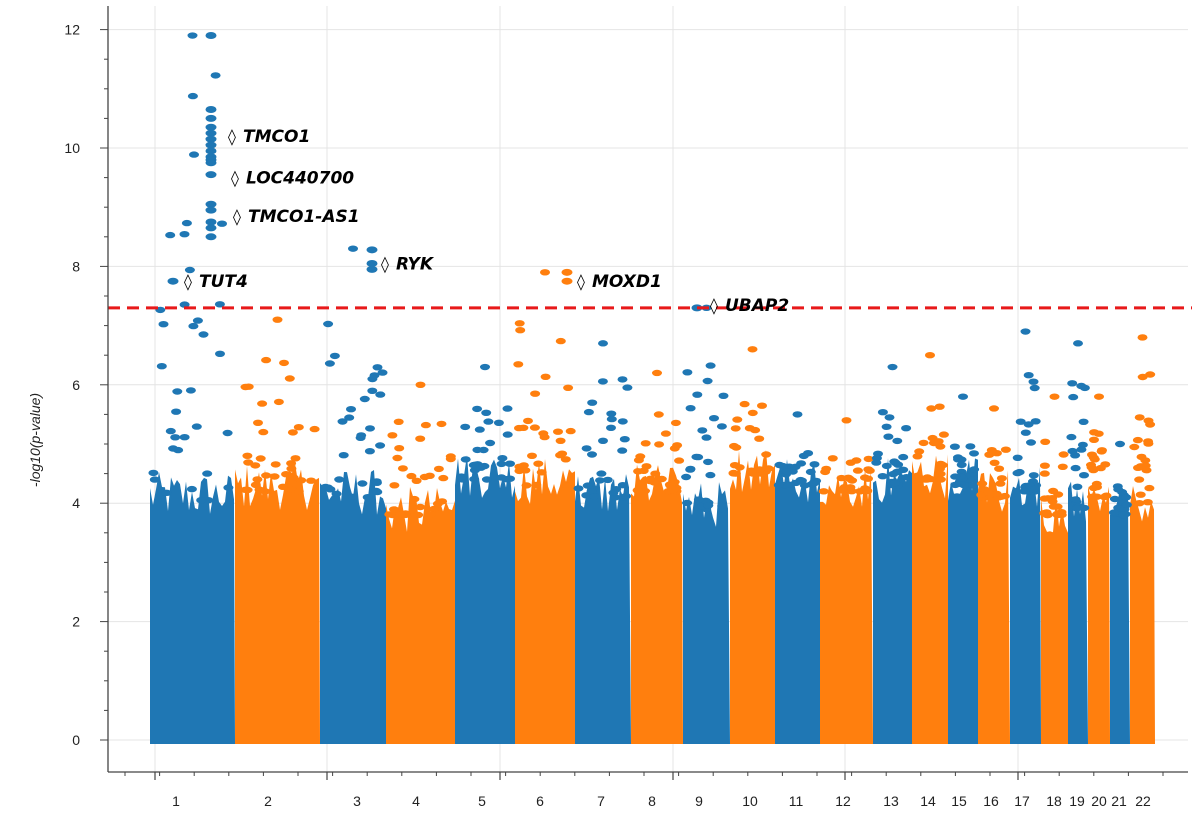  What do you see at coordinates (714, 305) in the screenshot?
I see `annotation-diamond-icon: ◊` at bounding box center [714, 305].